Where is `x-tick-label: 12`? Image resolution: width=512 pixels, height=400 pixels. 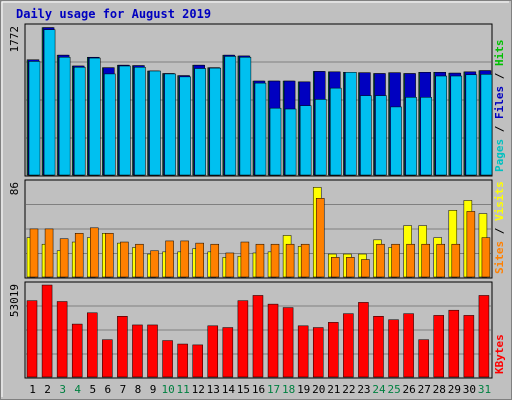
x-tick-label: 12 is located at coordinates (198, 389).